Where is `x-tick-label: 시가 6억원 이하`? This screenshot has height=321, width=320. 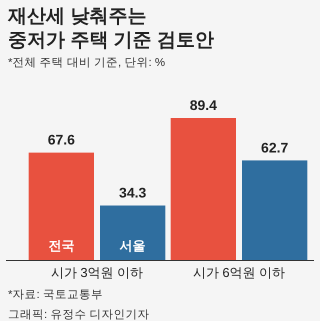 x-tick-label: 시가 6억원 이하 is located at coordinates (239, 272).